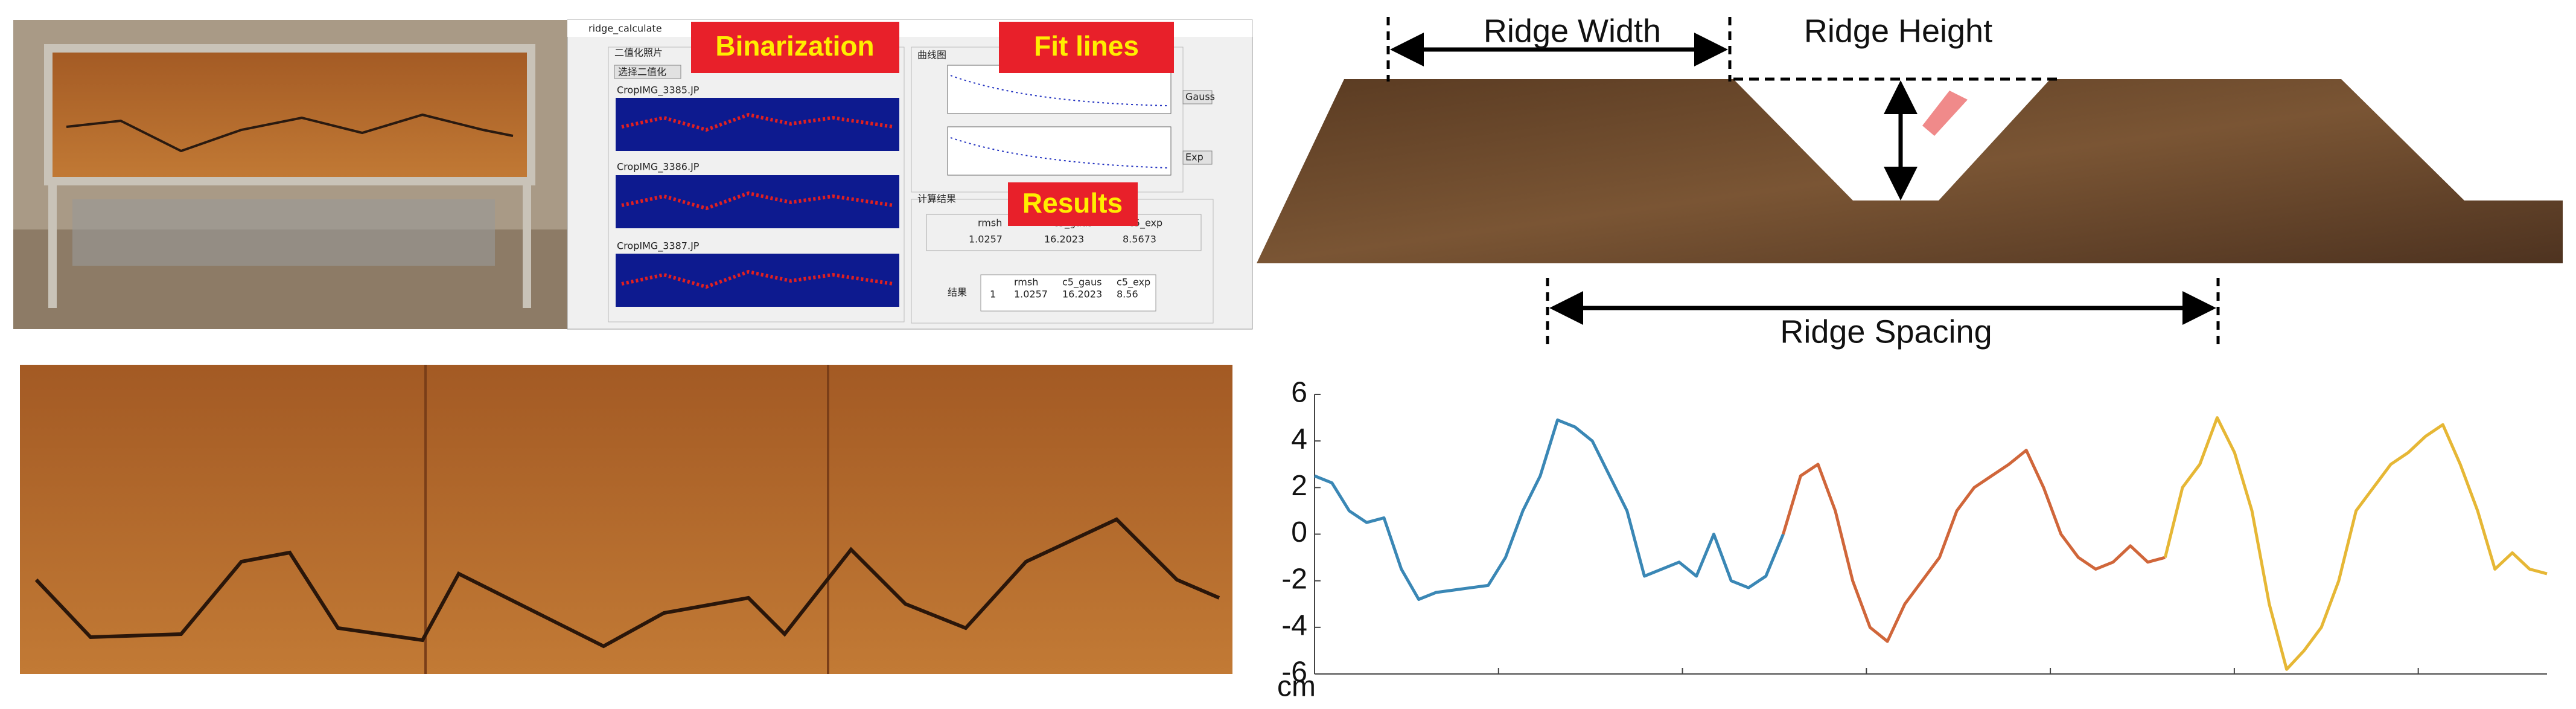  Describe the element at coordinates (1133, 283) in the screenshot. I see `table-header: c5_exp` at that location.